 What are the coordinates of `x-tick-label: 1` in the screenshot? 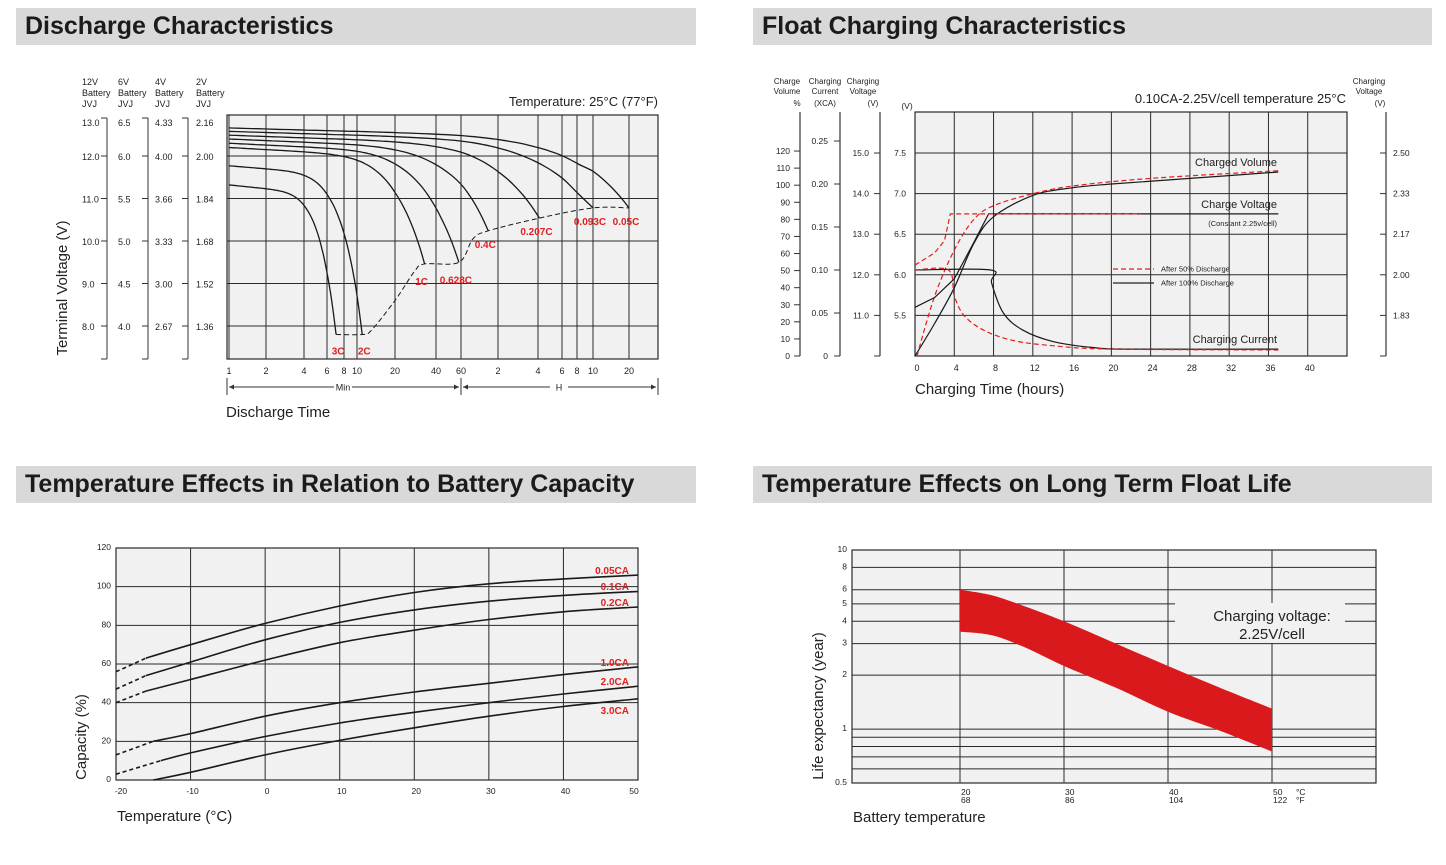 It's located at (228, 371).